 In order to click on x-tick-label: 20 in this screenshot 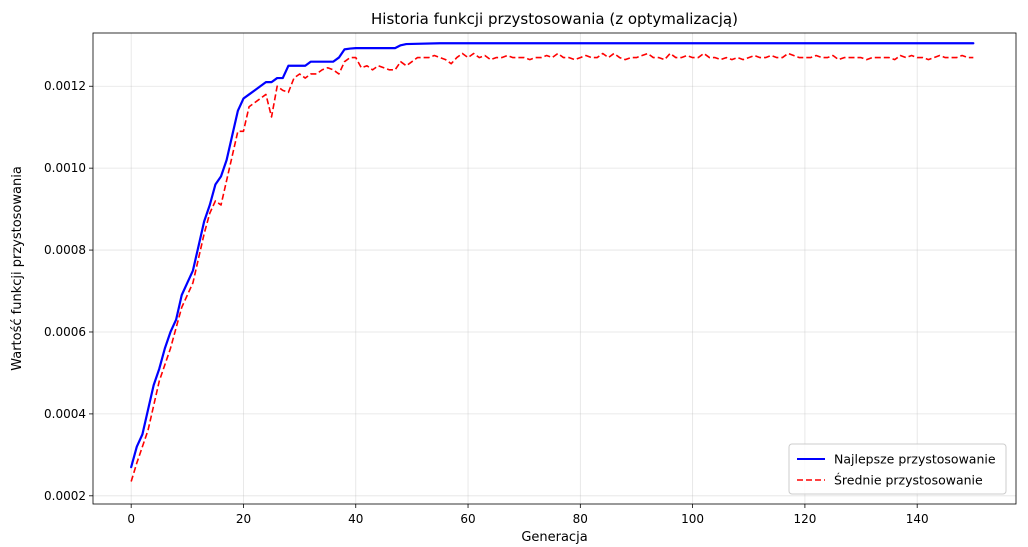, I will do `click(243, 519)`.